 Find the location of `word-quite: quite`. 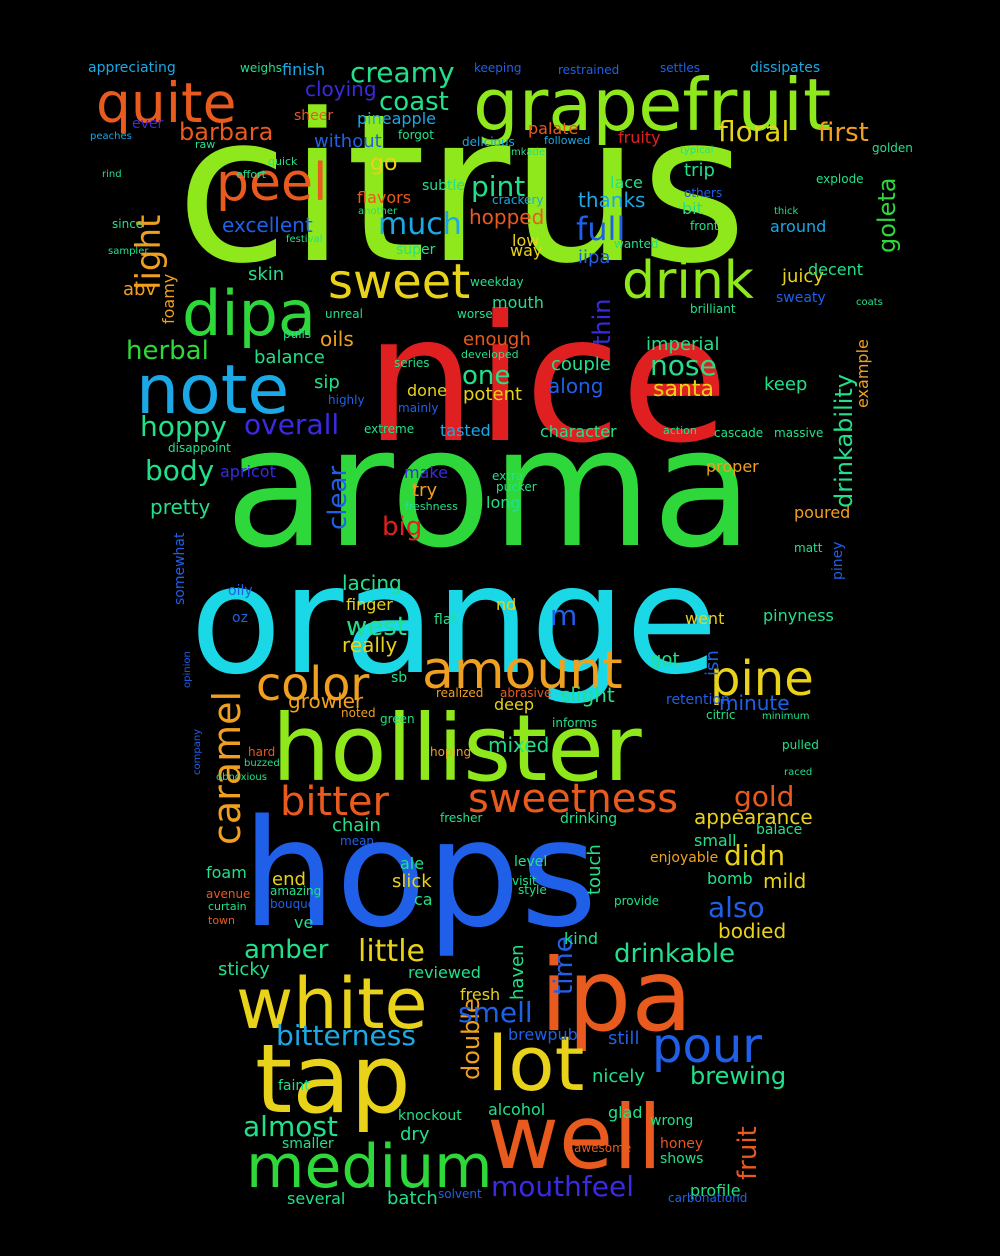

word-quite: quite is located at coordinates (166, 103).